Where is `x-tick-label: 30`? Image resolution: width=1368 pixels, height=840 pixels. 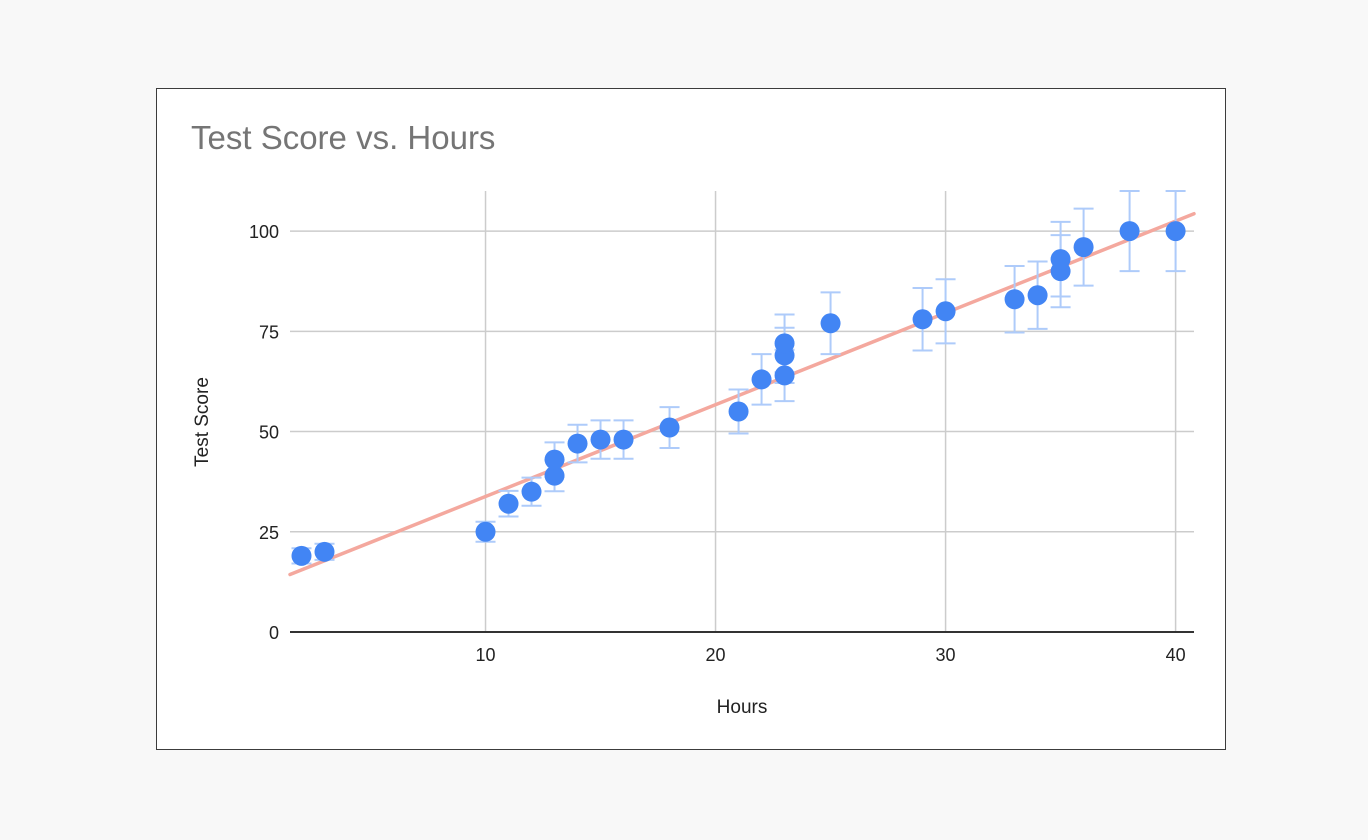
x-tick-label: 30 is located at coordinates (946, 655).